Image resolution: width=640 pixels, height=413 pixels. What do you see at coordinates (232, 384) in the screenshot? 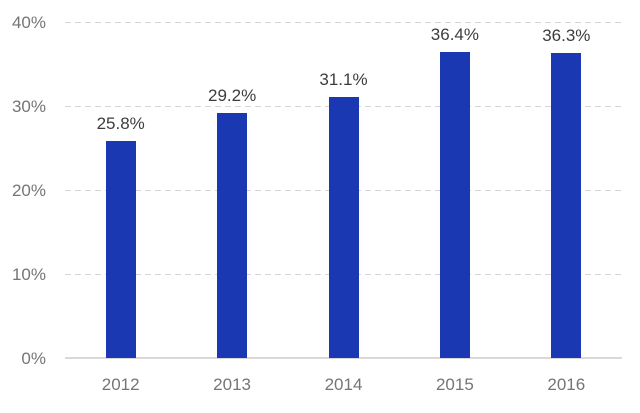
I see `x-tick-label: 2013` at bounding box center [232, 384].